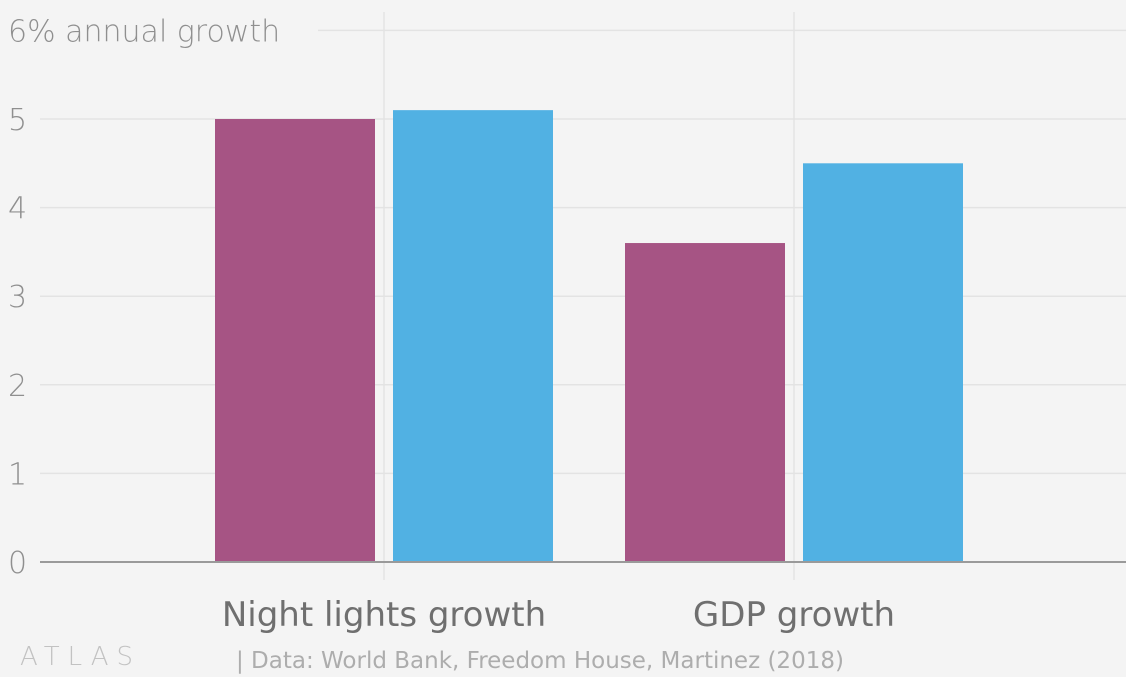 This screenshot has height=677, width=1126. I want to click on y-axis-top-label: 6% annual growth, so click(144, 31).